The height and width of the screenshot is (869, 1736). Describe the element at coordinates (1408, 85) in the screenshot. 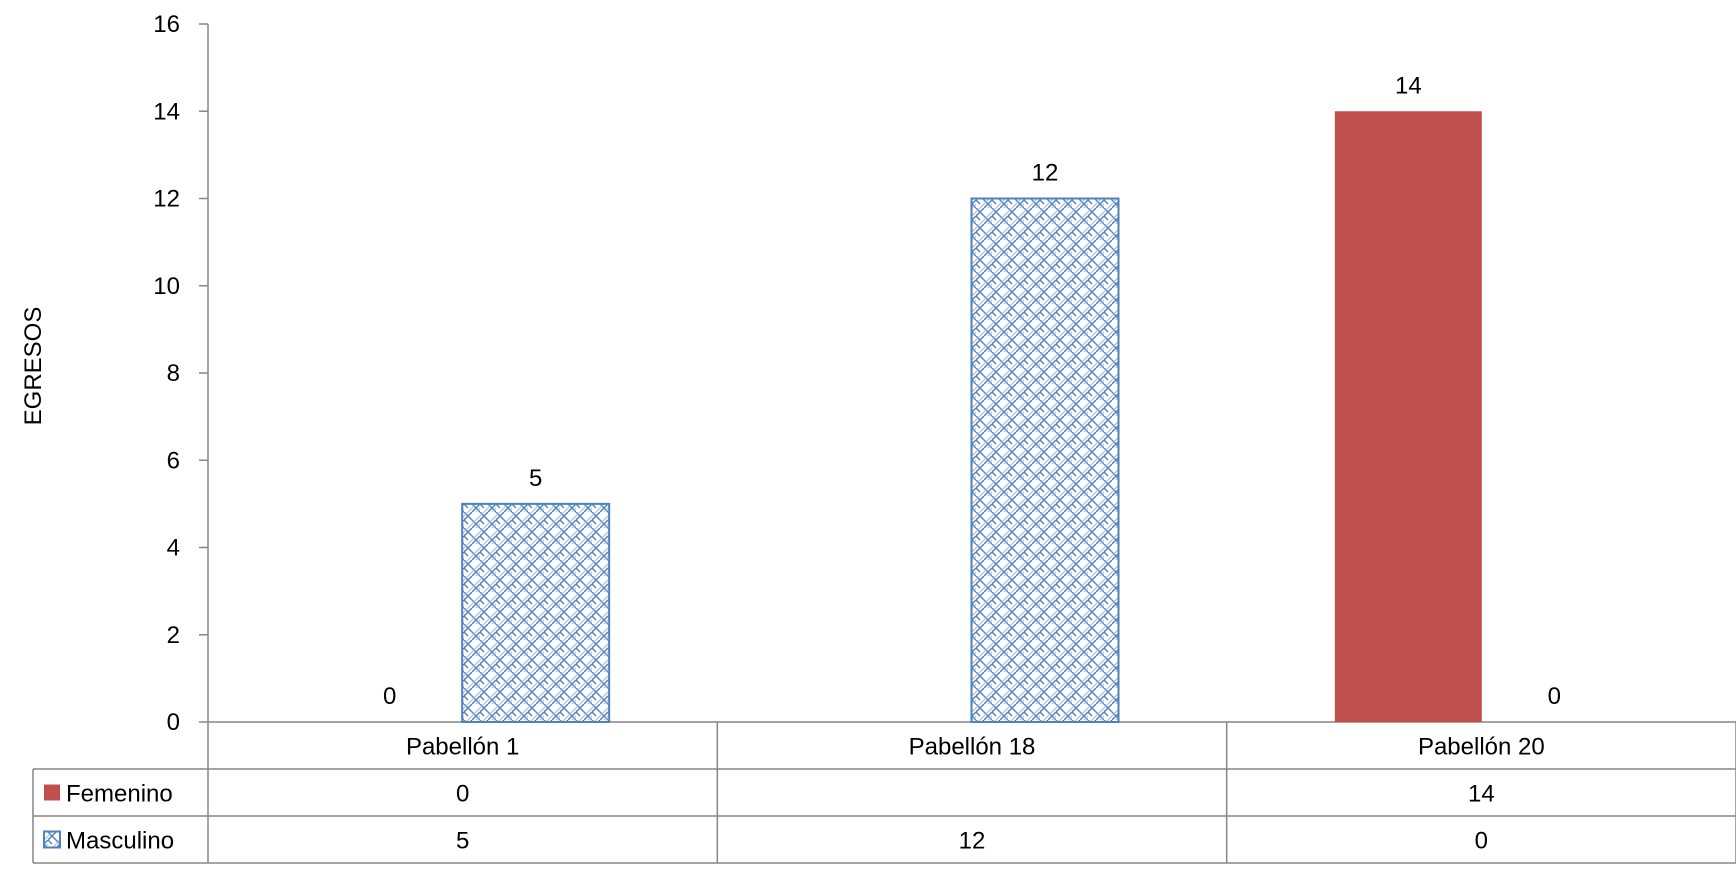

I see `data-label: 14` at that location.